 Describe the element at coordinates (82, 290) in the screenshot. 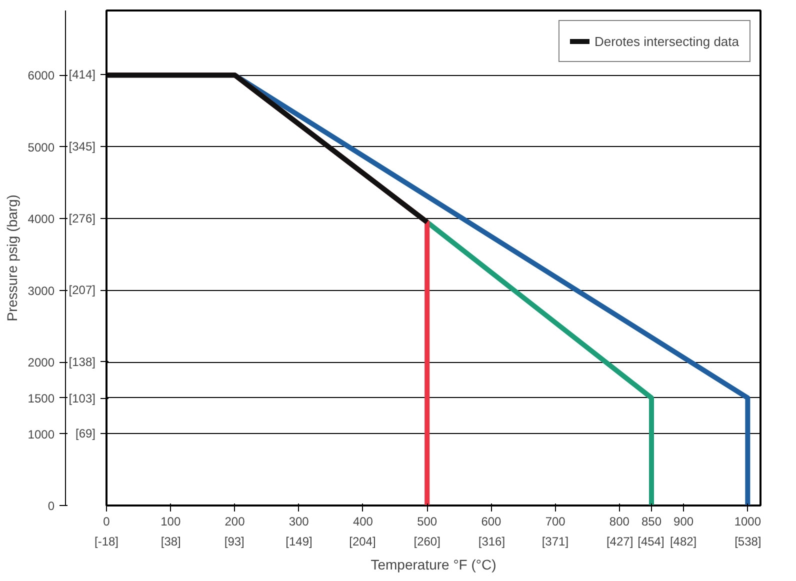

I see `y2-tick-label: [207]` at that location.